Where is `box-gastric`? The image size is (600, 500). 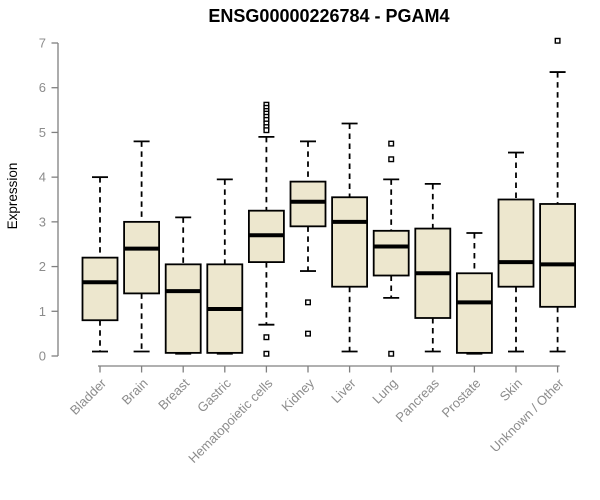
box-gastric is located at coordinates (225, 266).